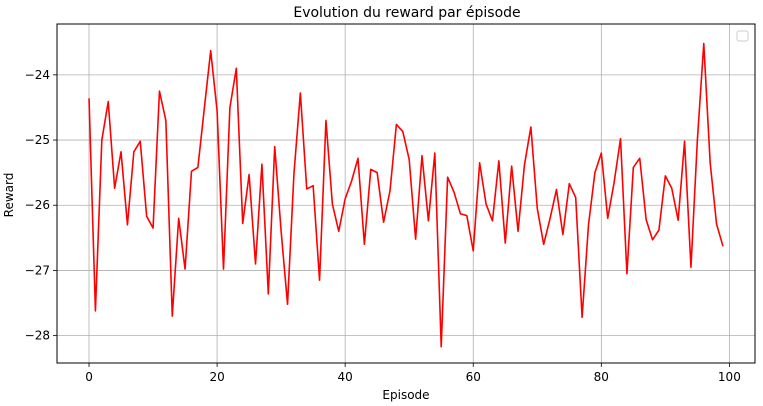 The width and height of the screenshot is (763, 406). What do you see at coordinates (601, 377) in the screenshot?
I see `x-tick-label: 80` at bounding box center [601, 377].